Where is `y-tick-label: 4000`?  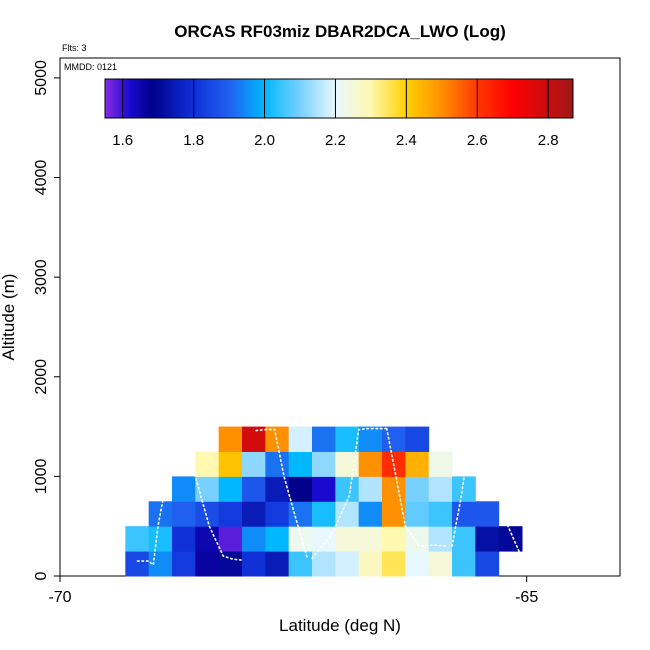
y-tick-label: 4000 is located at coordinates (41, 178).